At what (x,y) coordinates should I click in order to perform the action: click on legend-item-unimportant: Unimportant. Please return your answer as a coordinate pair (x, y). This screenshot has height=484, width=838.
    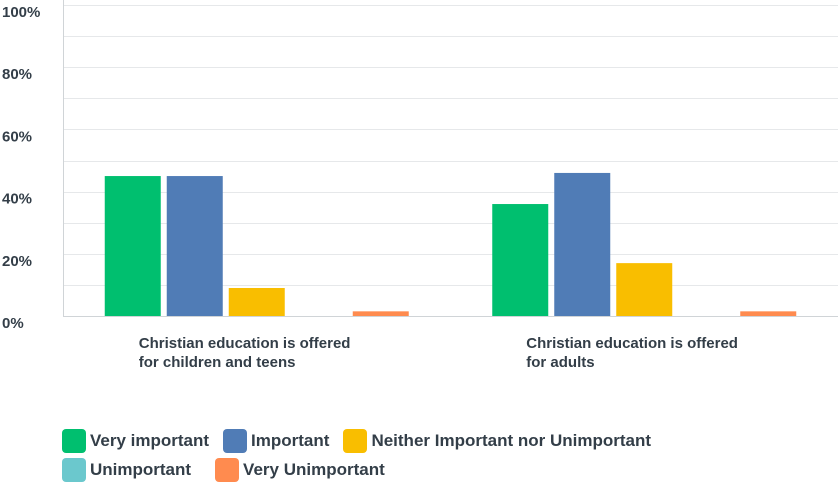
    Looking at the image, I should click on (131, 469).